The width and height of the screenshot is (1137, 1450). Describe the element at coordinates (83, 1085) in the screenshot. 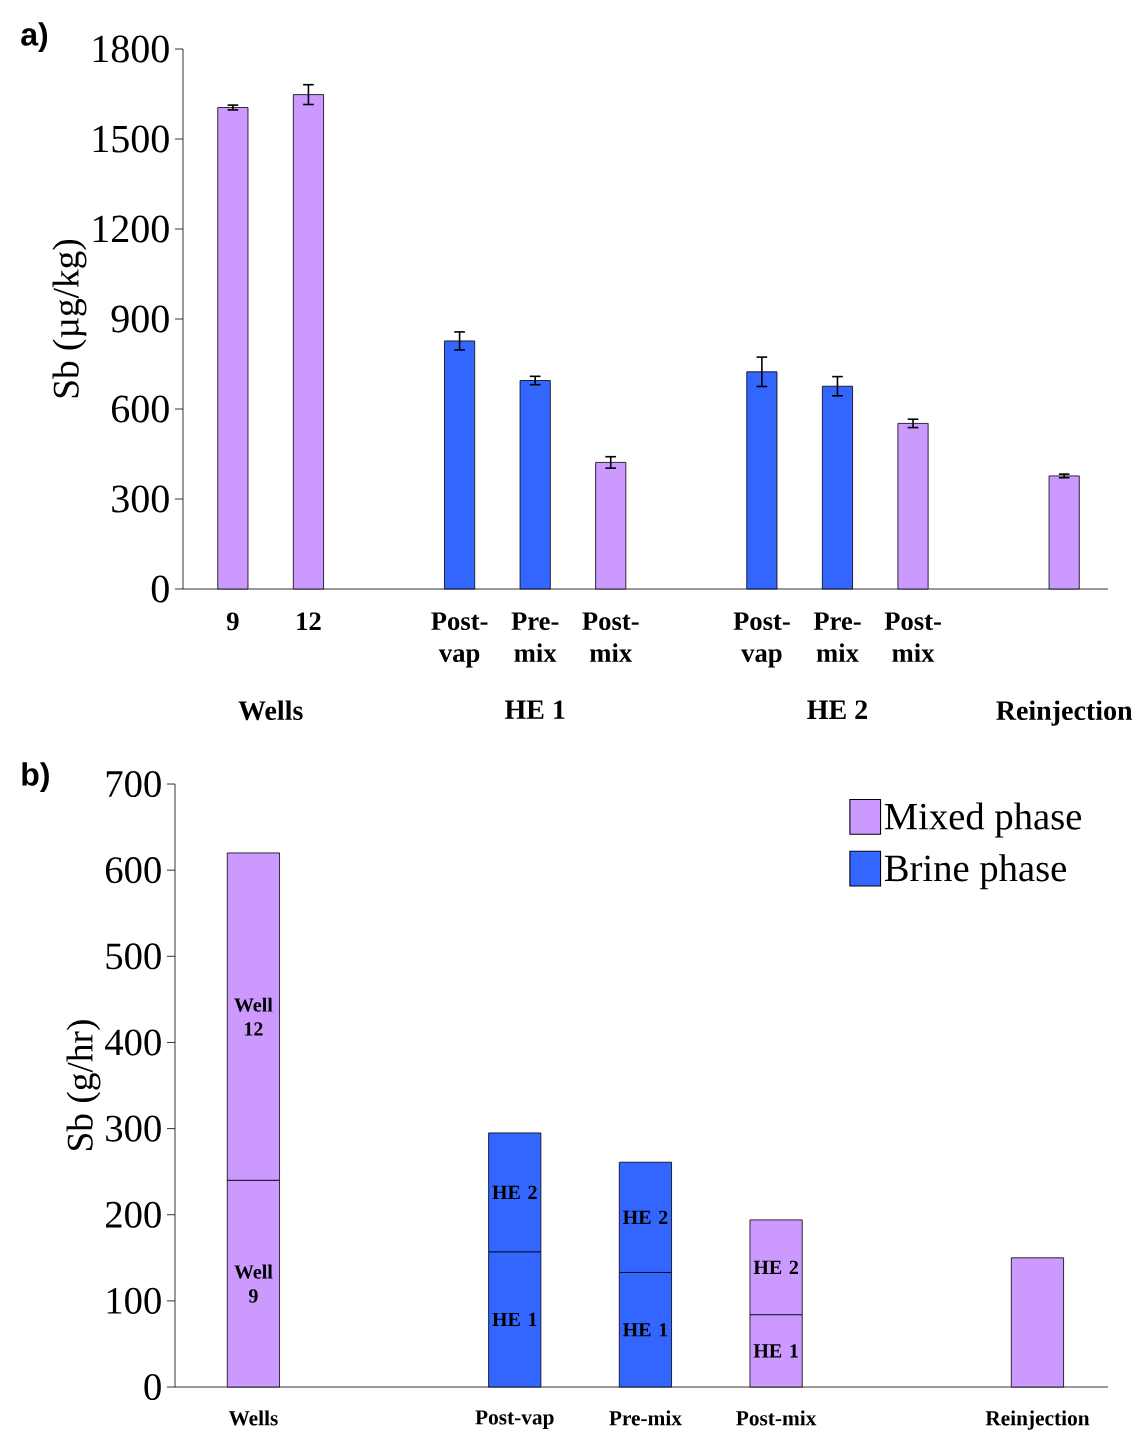

I see `y-axis-title: Sb (g/hr)` at that location.